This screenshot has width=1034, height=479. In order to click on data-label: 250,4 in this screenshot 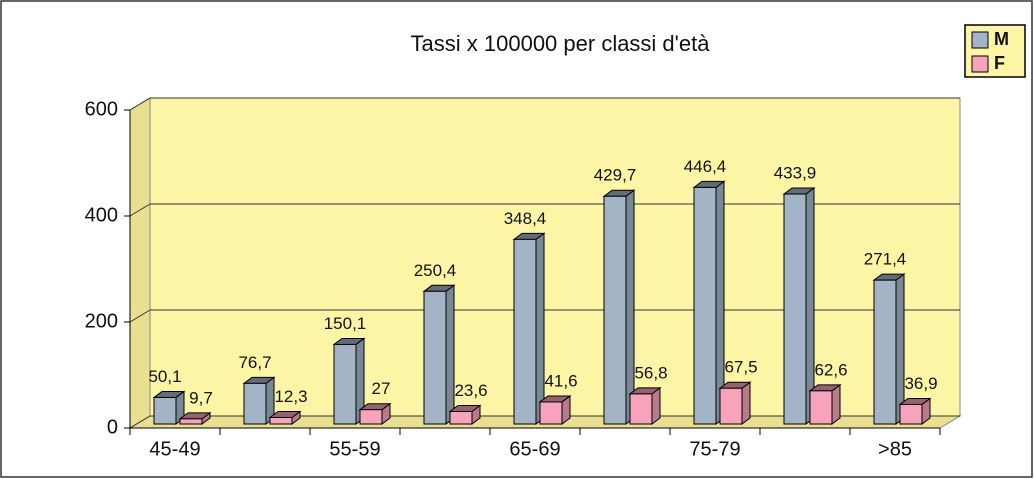, I will do `click(435, 270)`.